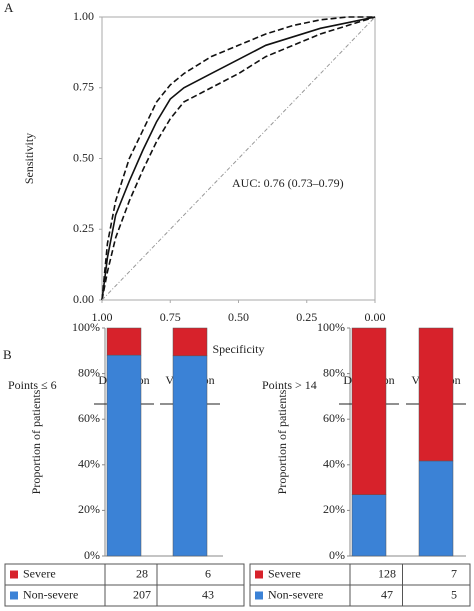 This screenshot has width=474, height=611. What do you see at coordinates (9, 7) in the screenshot?
I see `panel-label: A` at bounding box center [9, 7].